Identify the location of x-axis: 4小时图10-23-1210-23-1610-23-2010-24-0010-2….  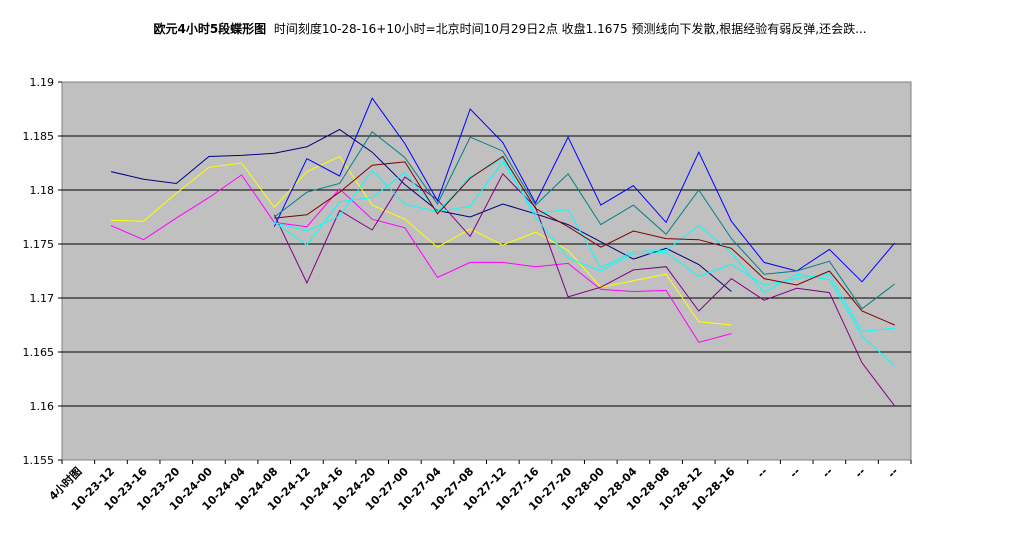
(479, 486).